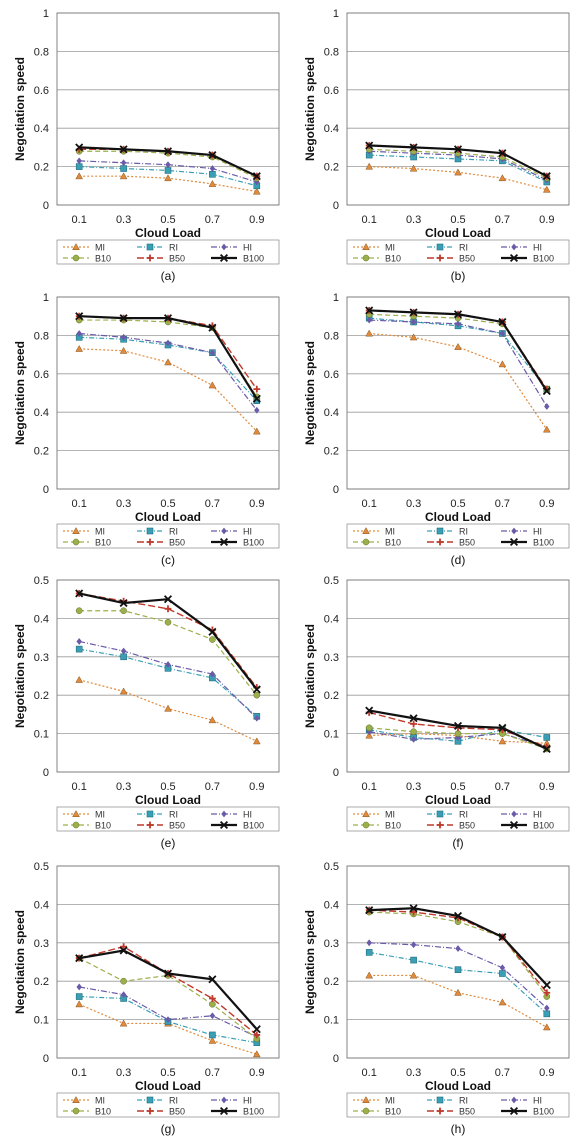 Image resolution: width=575 pixels, height=1139 pixels. Describe the element at coordinates (331, 336) in the screenshot. I see `y-tick-label: 0.8` at that location.